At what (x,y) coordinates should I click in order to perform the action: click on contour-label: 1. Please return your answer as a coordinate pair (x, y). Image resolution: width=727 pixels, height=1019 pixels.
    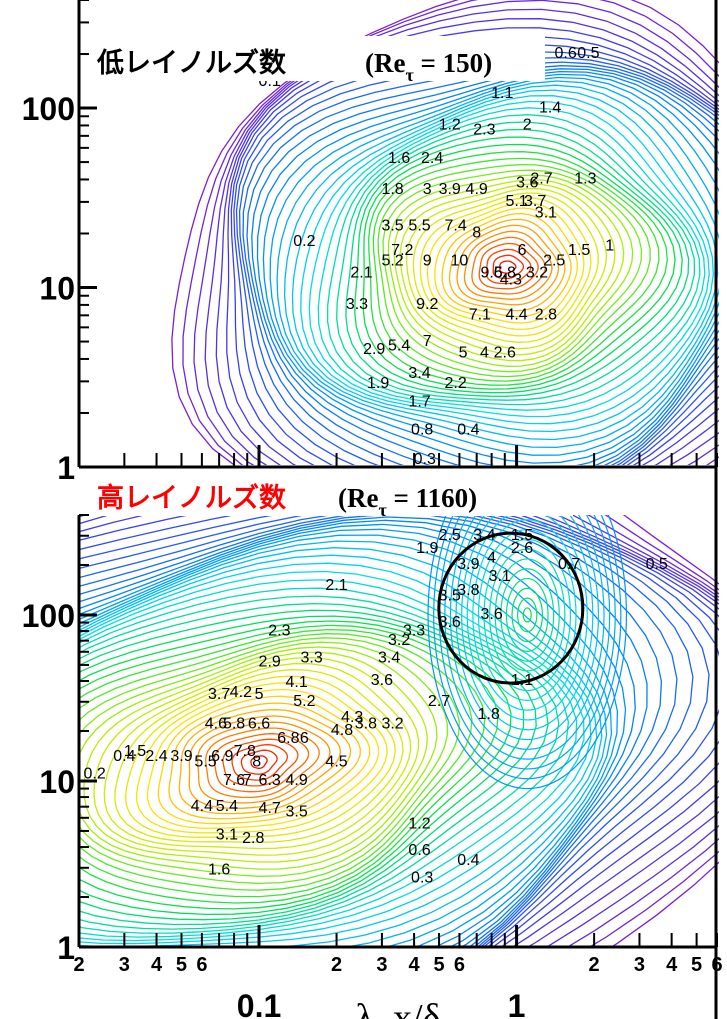
    Looking at the image, I should click on (609, 245).